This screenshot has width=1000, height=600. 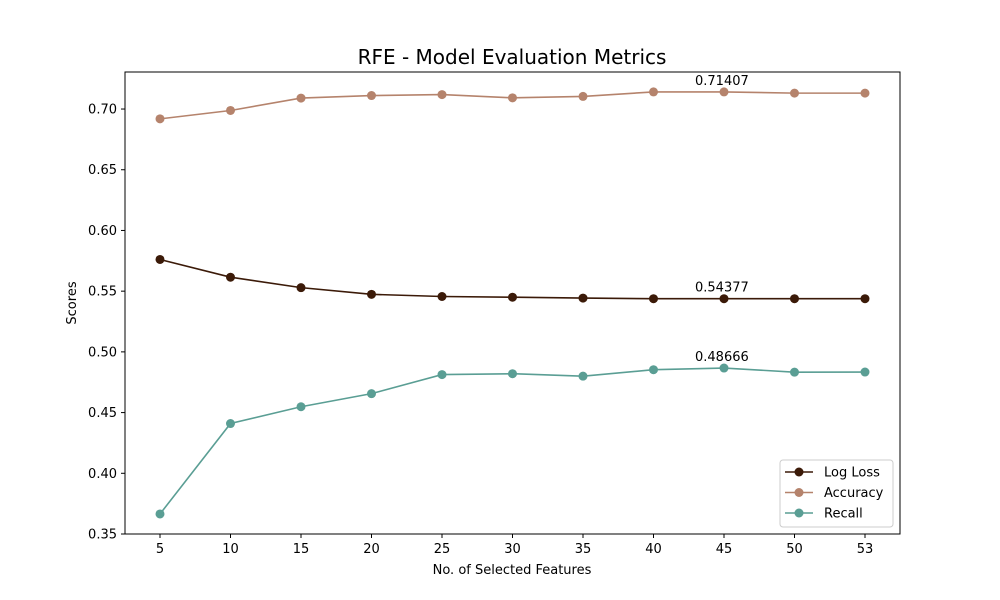 I want to click on y-tick-label: 0.50, so click(x=102, y=352).